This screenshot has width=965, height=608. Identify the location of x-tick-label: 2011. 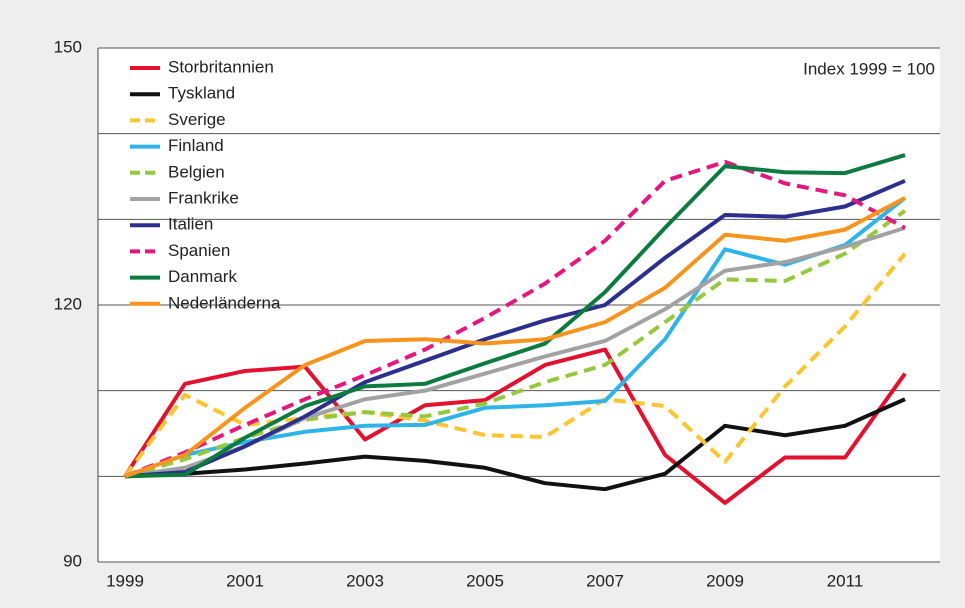
(845, 580).